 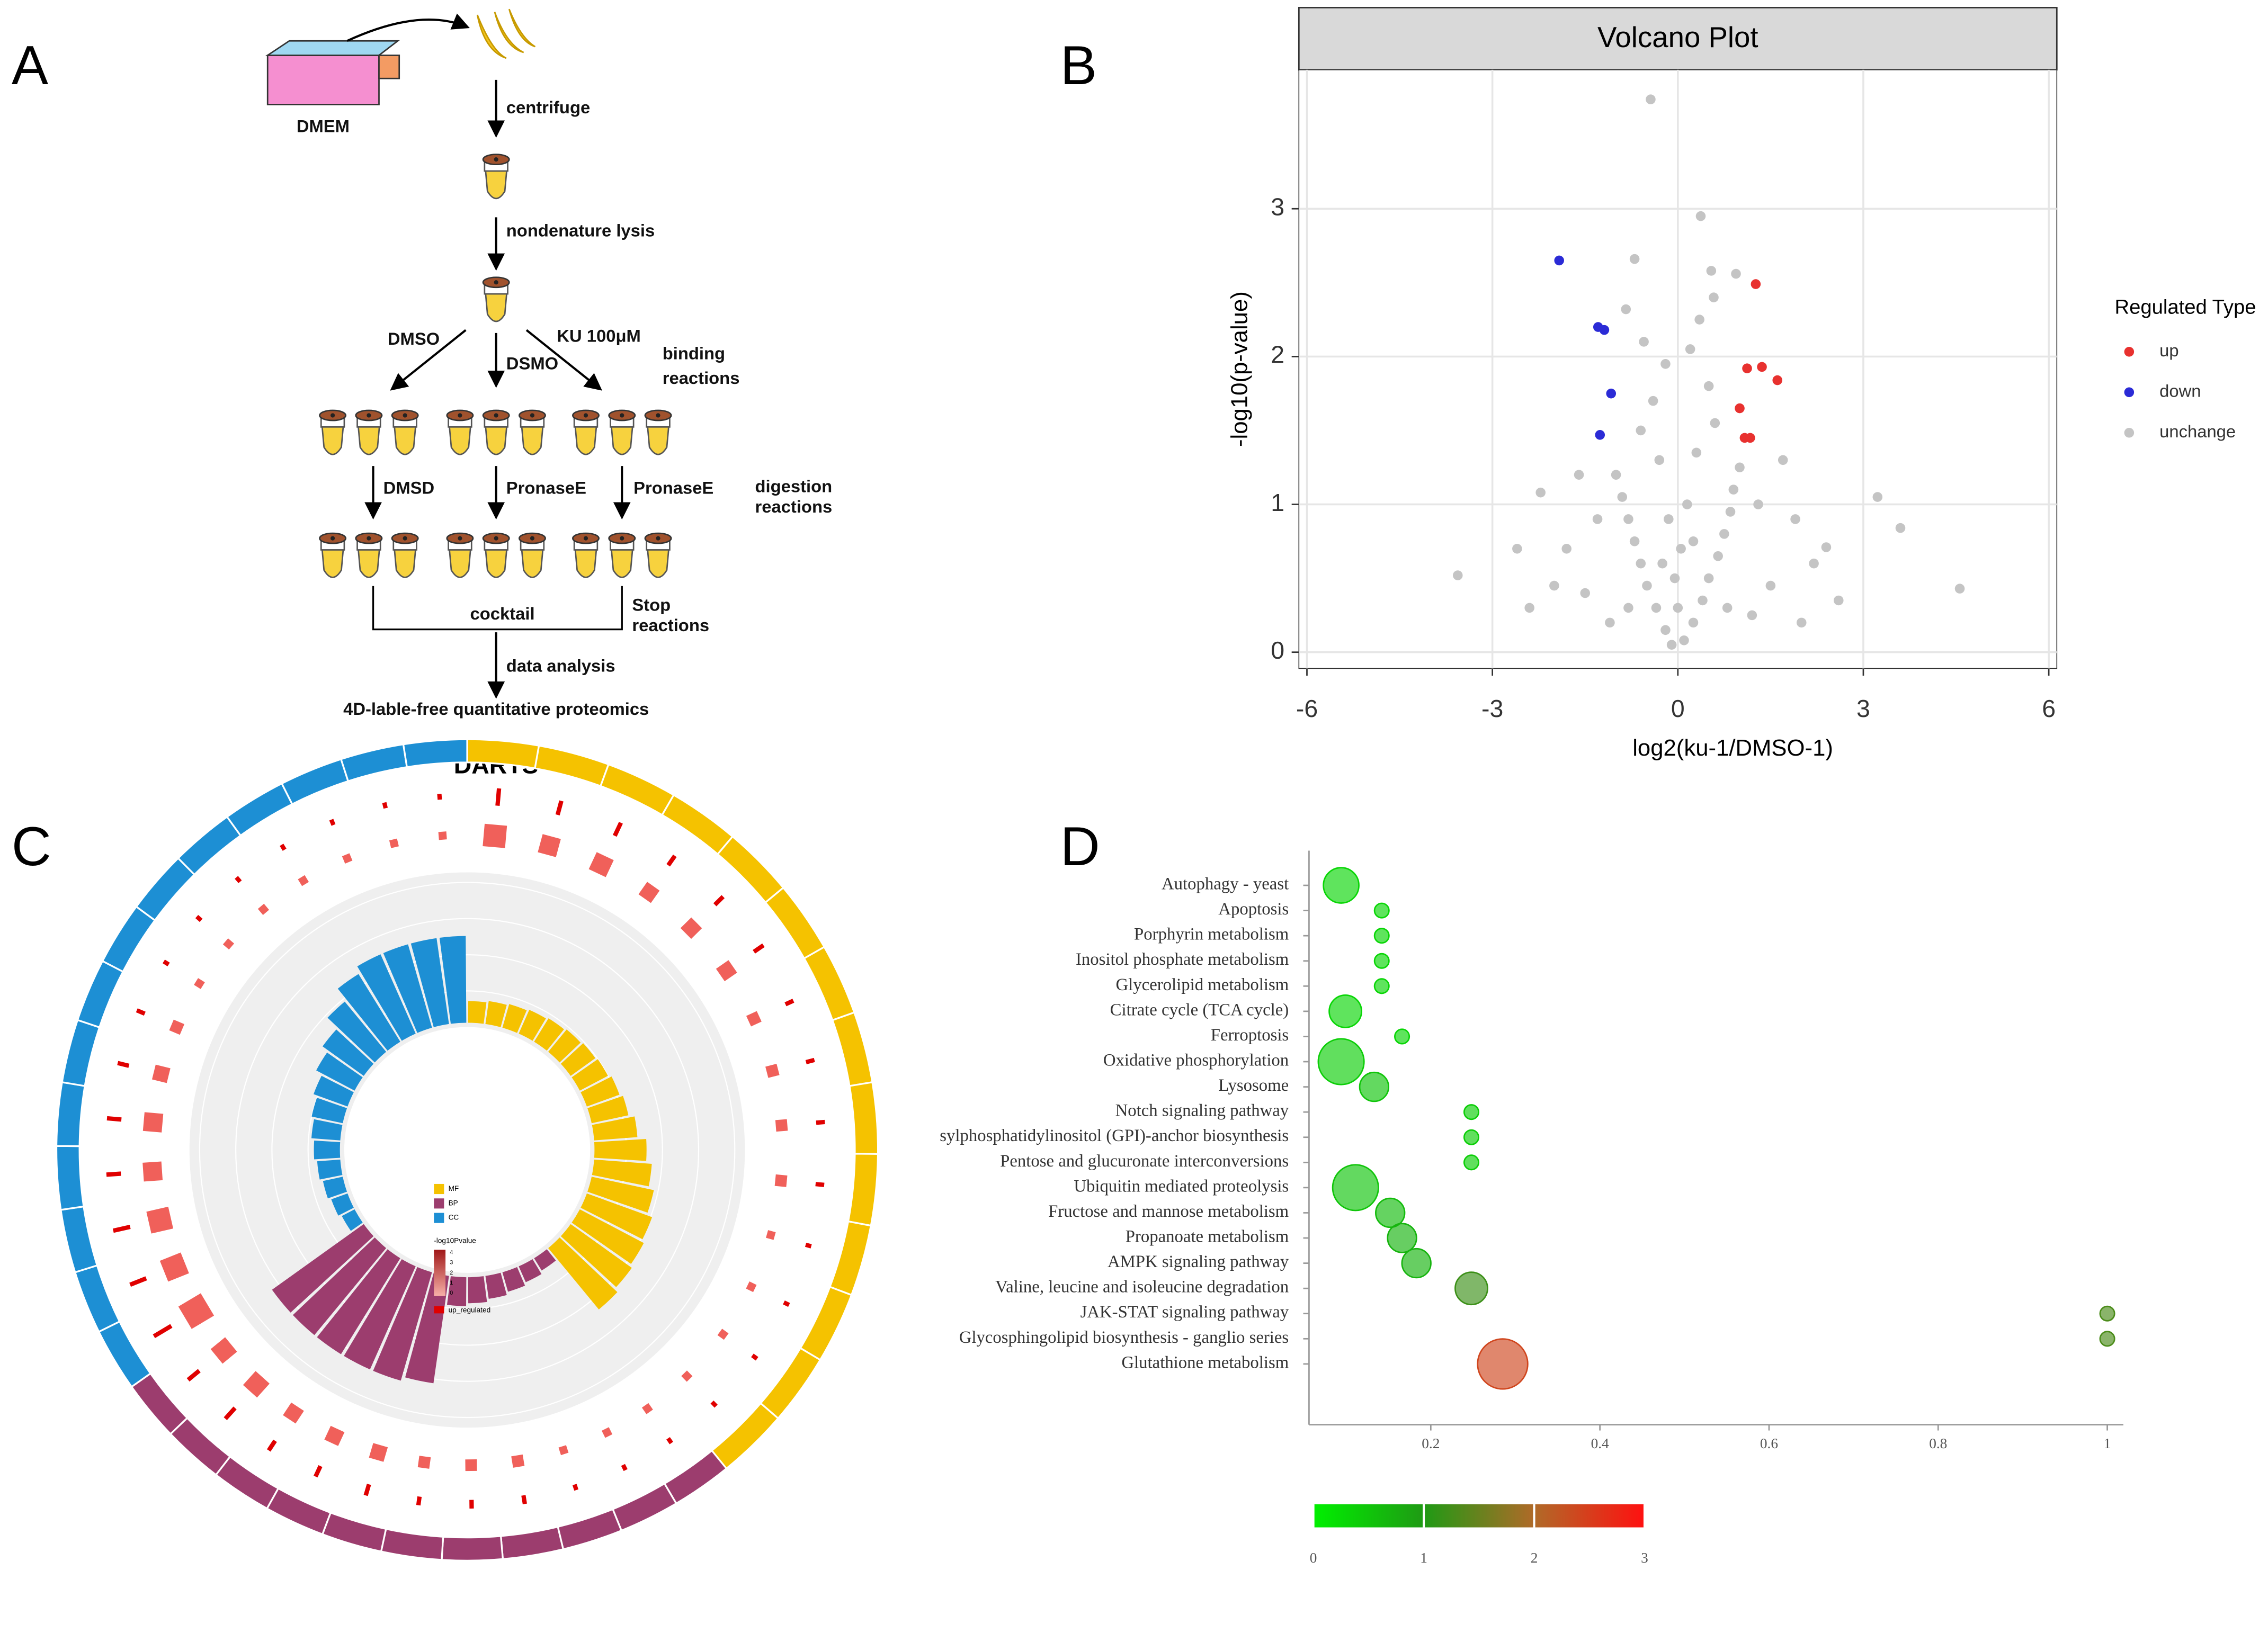 I want to click on chart-title: Volcano Plot, so click(x=1678, y=37).